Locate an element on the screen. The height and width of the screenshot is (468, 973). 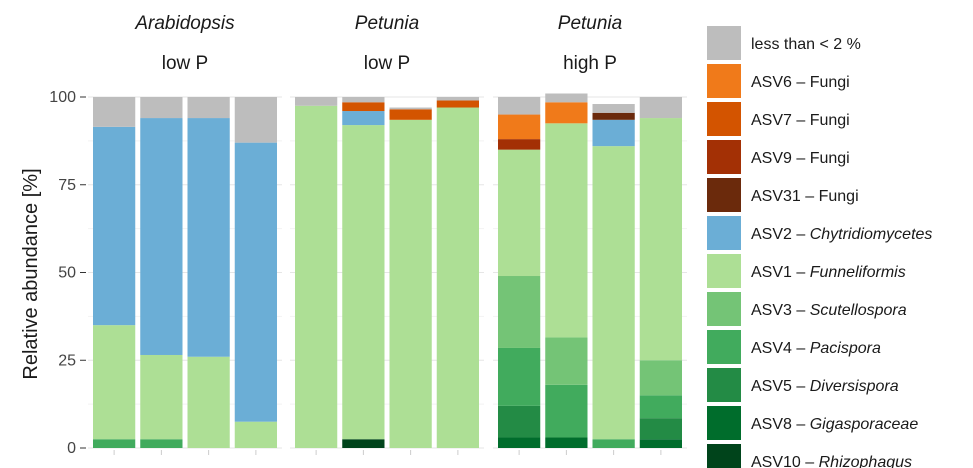
y-axis: 0 25 50 75 100 is located at coordinates (67, 273).